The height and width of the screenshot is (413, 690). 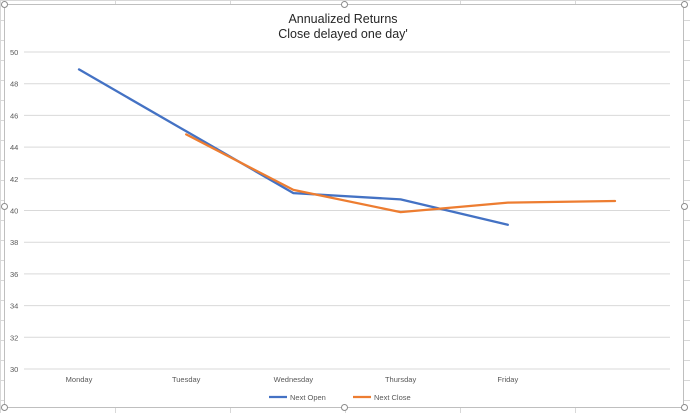 I want to click on chart-subtitle: Close delayed one day', so click(x=343, y=34).